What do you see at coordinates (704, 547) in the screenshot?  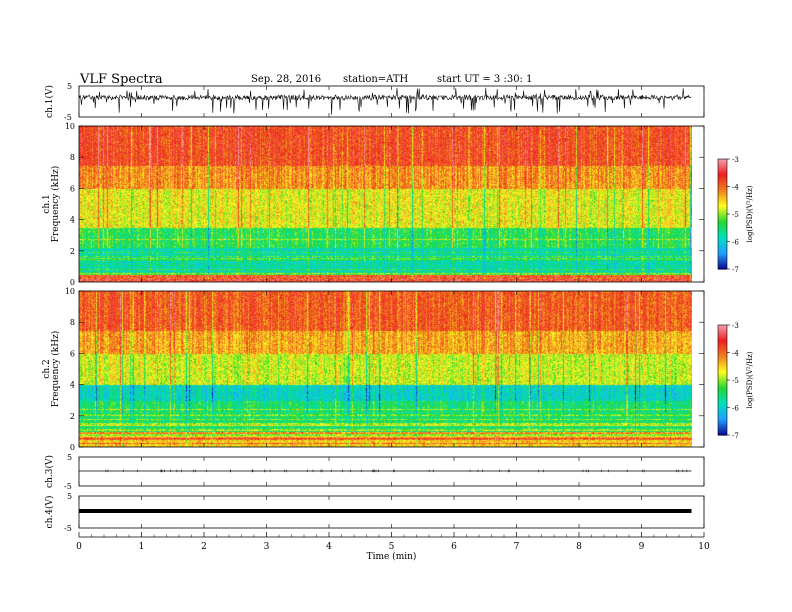 I see `x-tick-label: 10` at bounding box center [704, 547].